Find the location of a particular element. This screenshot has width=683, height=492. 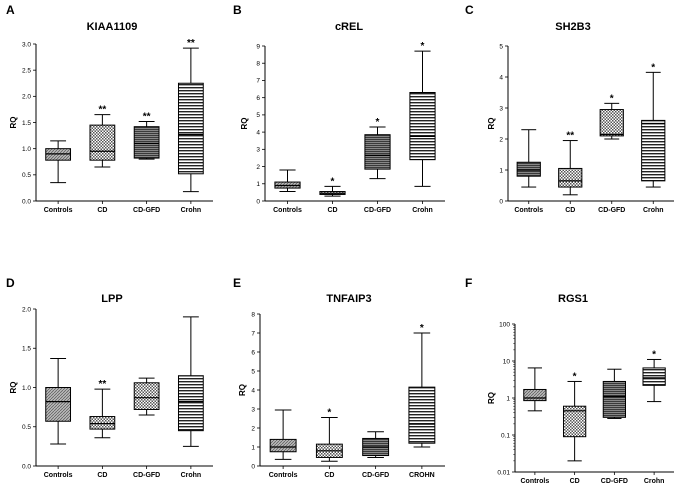

box-crohn is located at coordinates (190, 381).